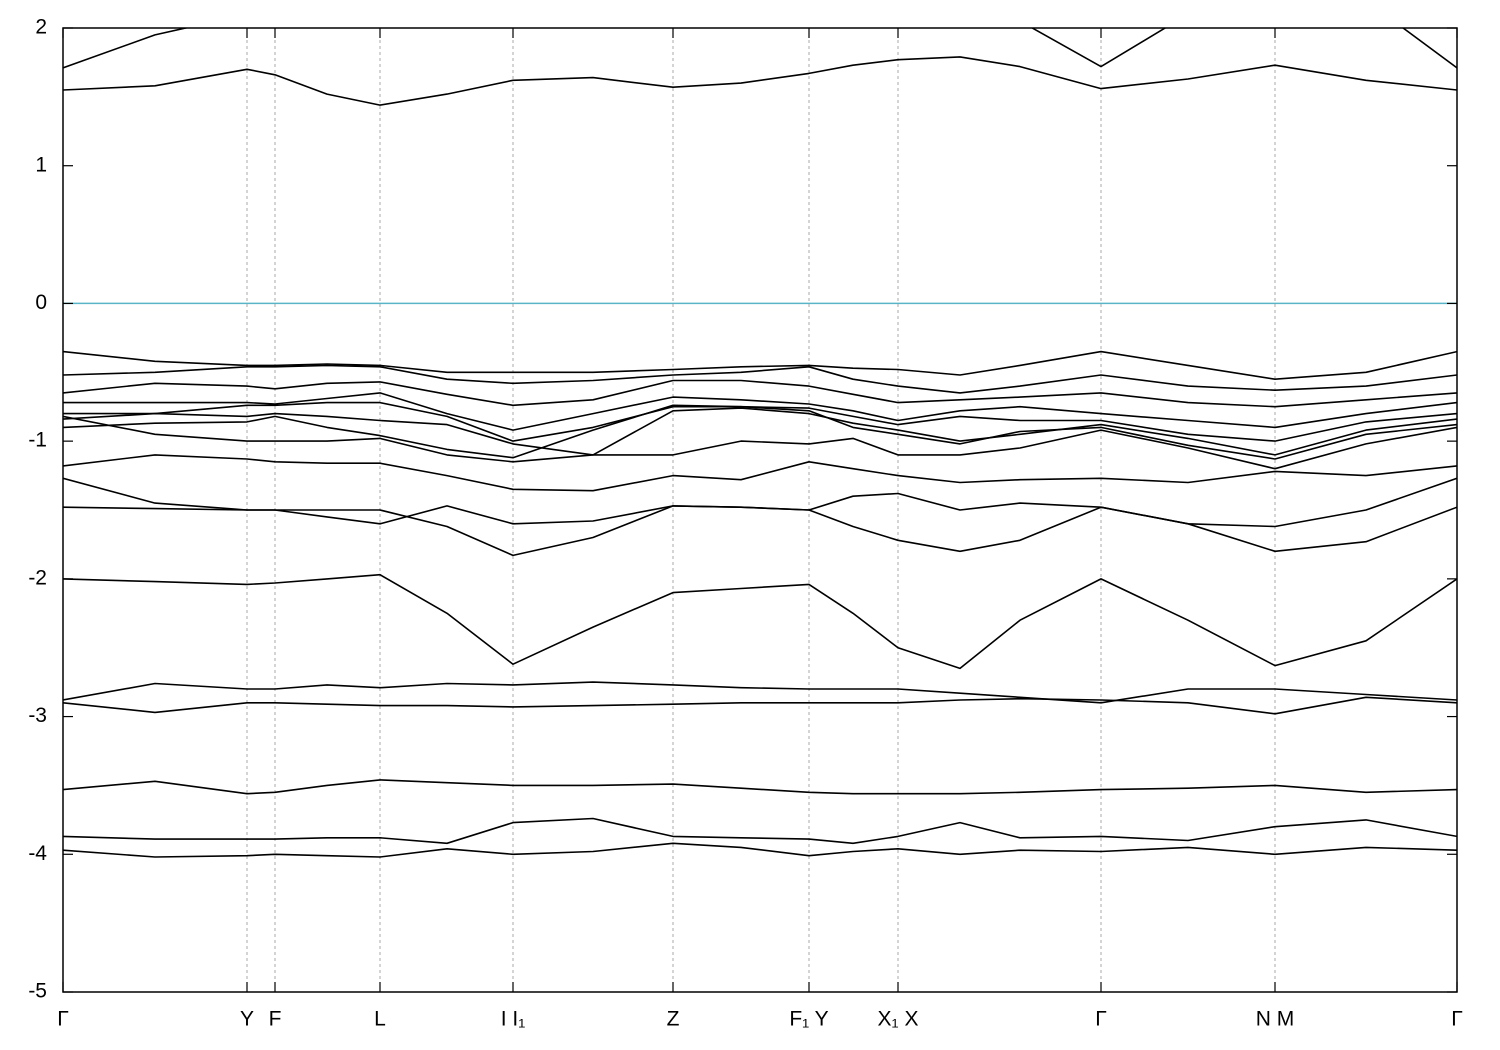 This screenshot has height=1050, width=1500. I want to click on x-tick-label: N M, so click(1275, 1019).